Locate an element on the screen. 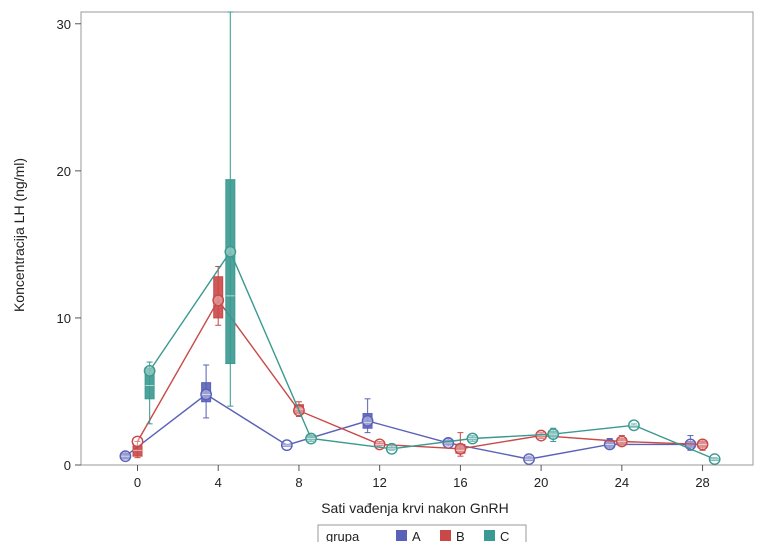 The image size is (761, 542). y-axis: 0 10 20 30 is located at coordinates (69, 245).